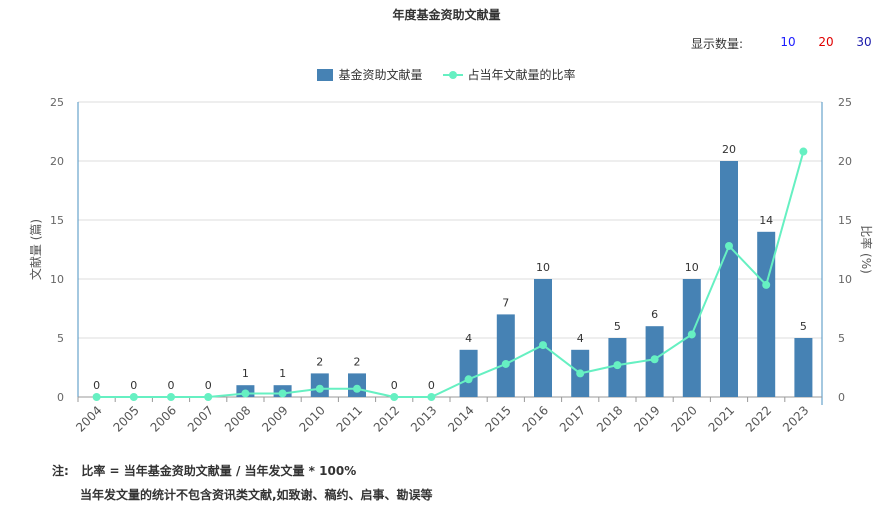  What do you see at coordinates (845, 161) in the screenshot?
I see `y-right-tick-label: 20` at bounding box center [845, 161].